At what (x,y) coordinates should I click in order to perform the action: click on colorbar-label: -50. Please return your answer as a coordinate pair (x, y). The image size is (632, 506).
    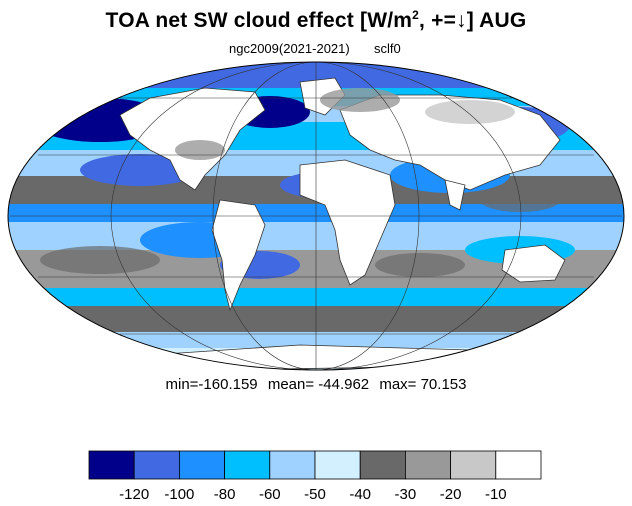
    Looking at the image, I should click on (315, 494).